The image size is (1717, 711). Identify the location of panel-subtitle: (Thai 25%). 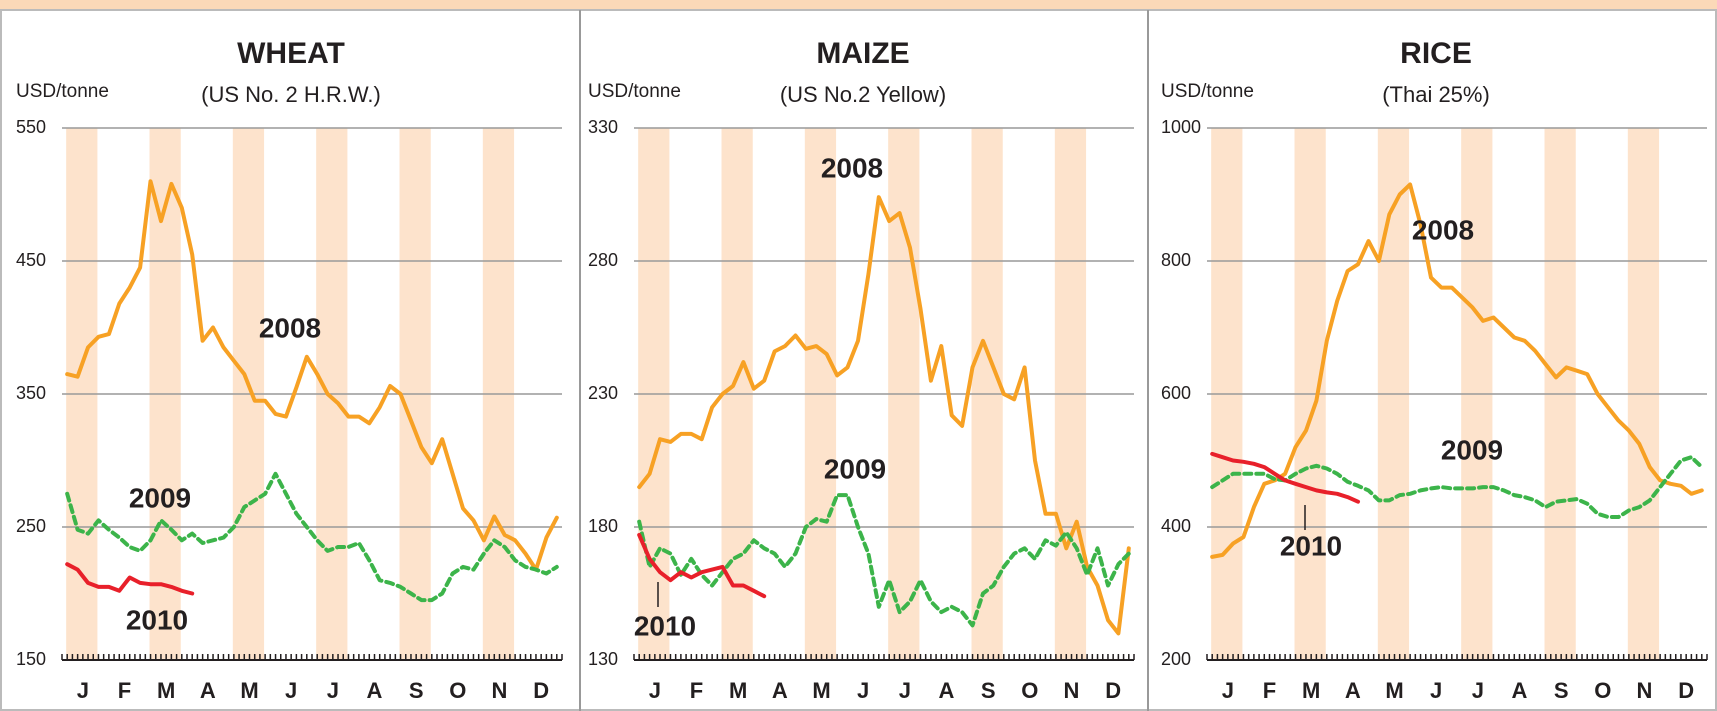
(1436, 94).